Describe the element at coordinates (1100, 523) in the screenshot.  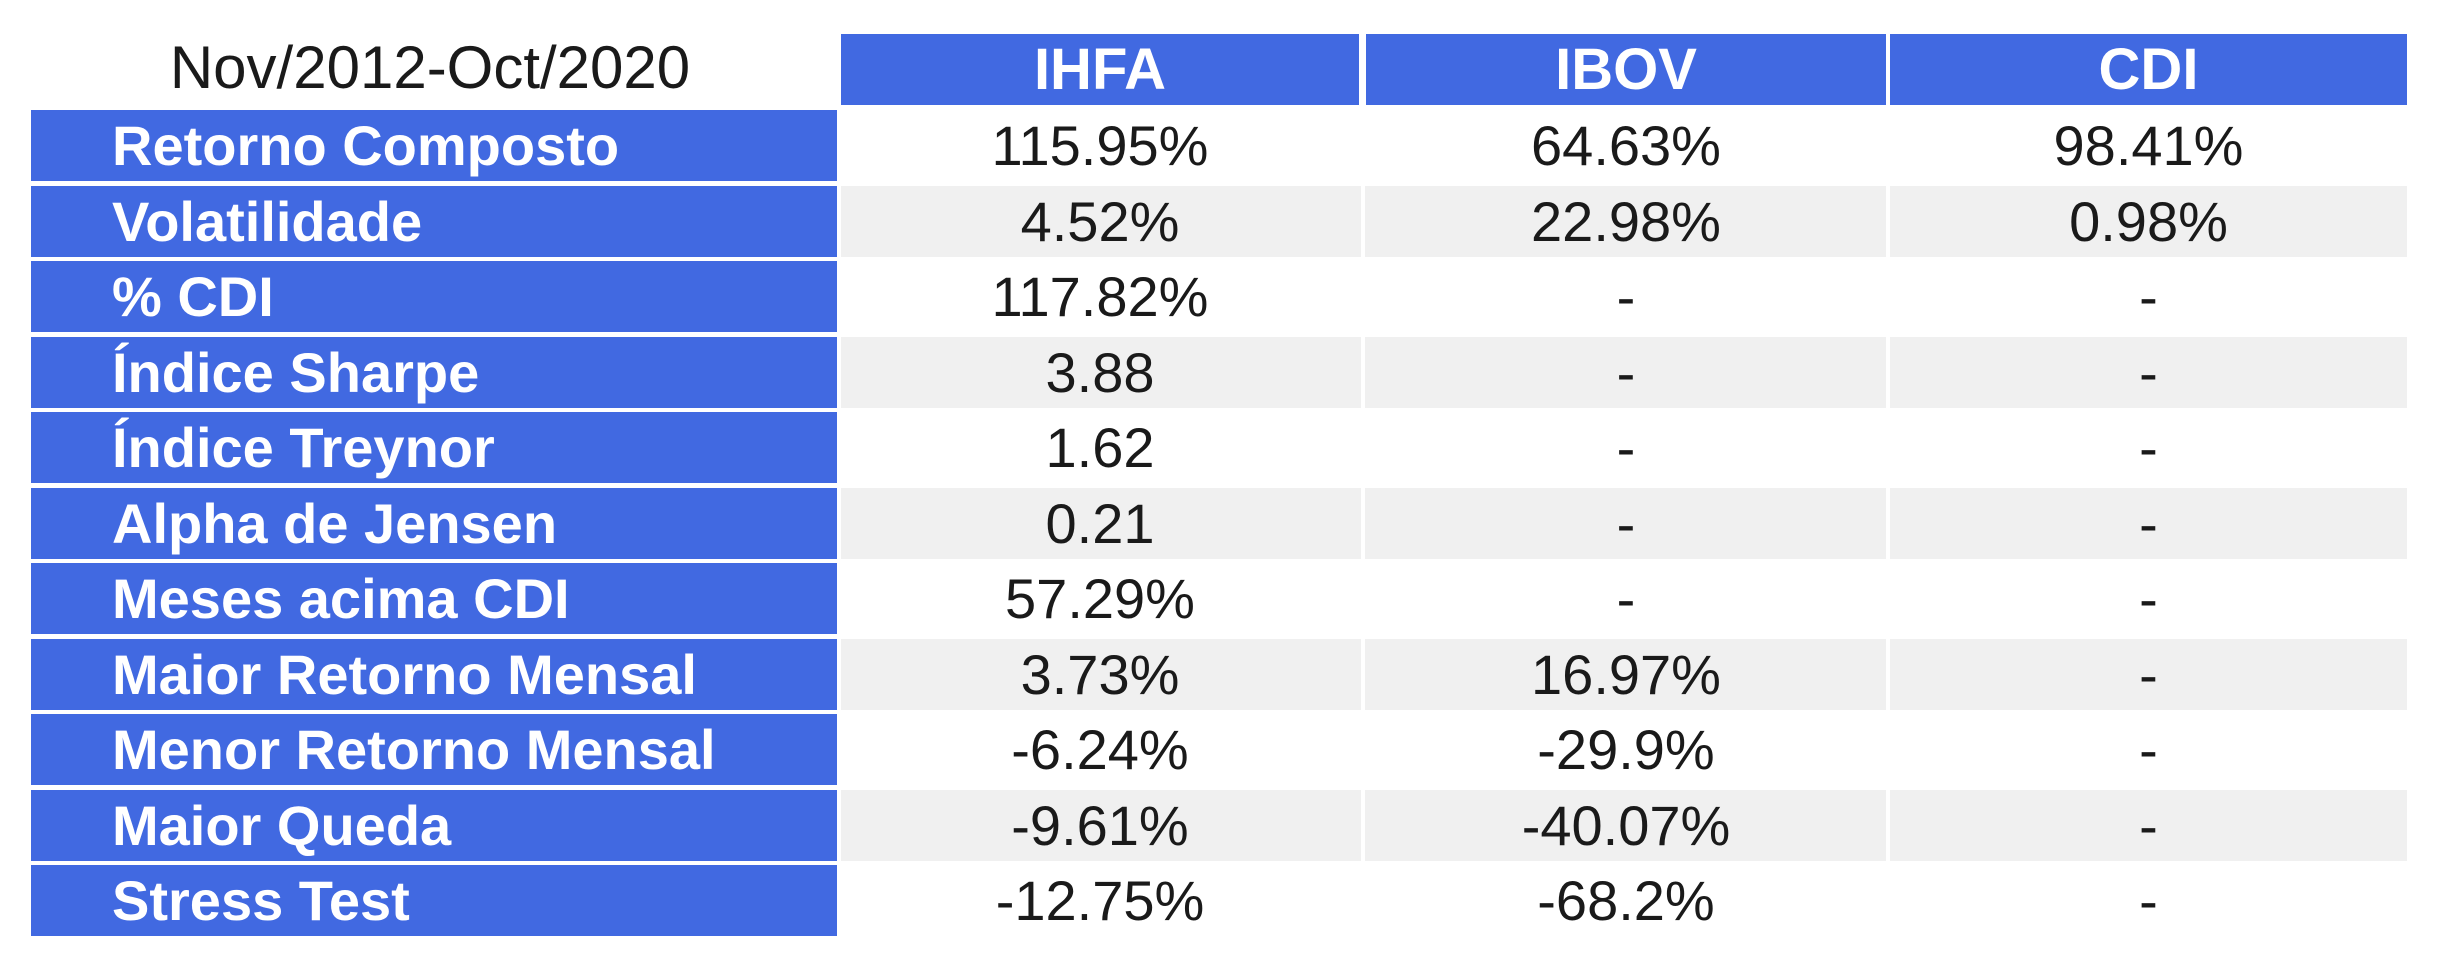
I see `cell-alpha-de-jensen-ihfa: 0.21` at that location.